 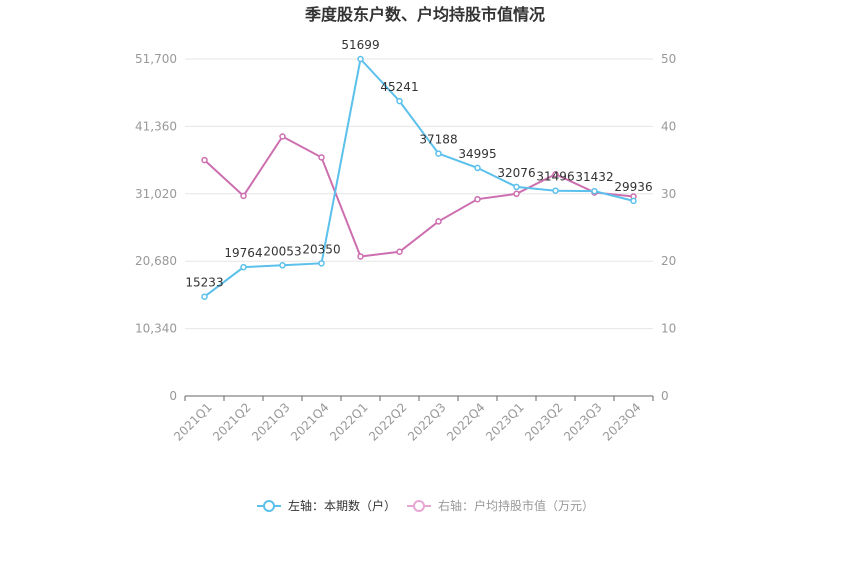 What do you see at coordinates (399, 87) in the screenshot?
I see `data-label: 45241` at bounding box center [399, 87].